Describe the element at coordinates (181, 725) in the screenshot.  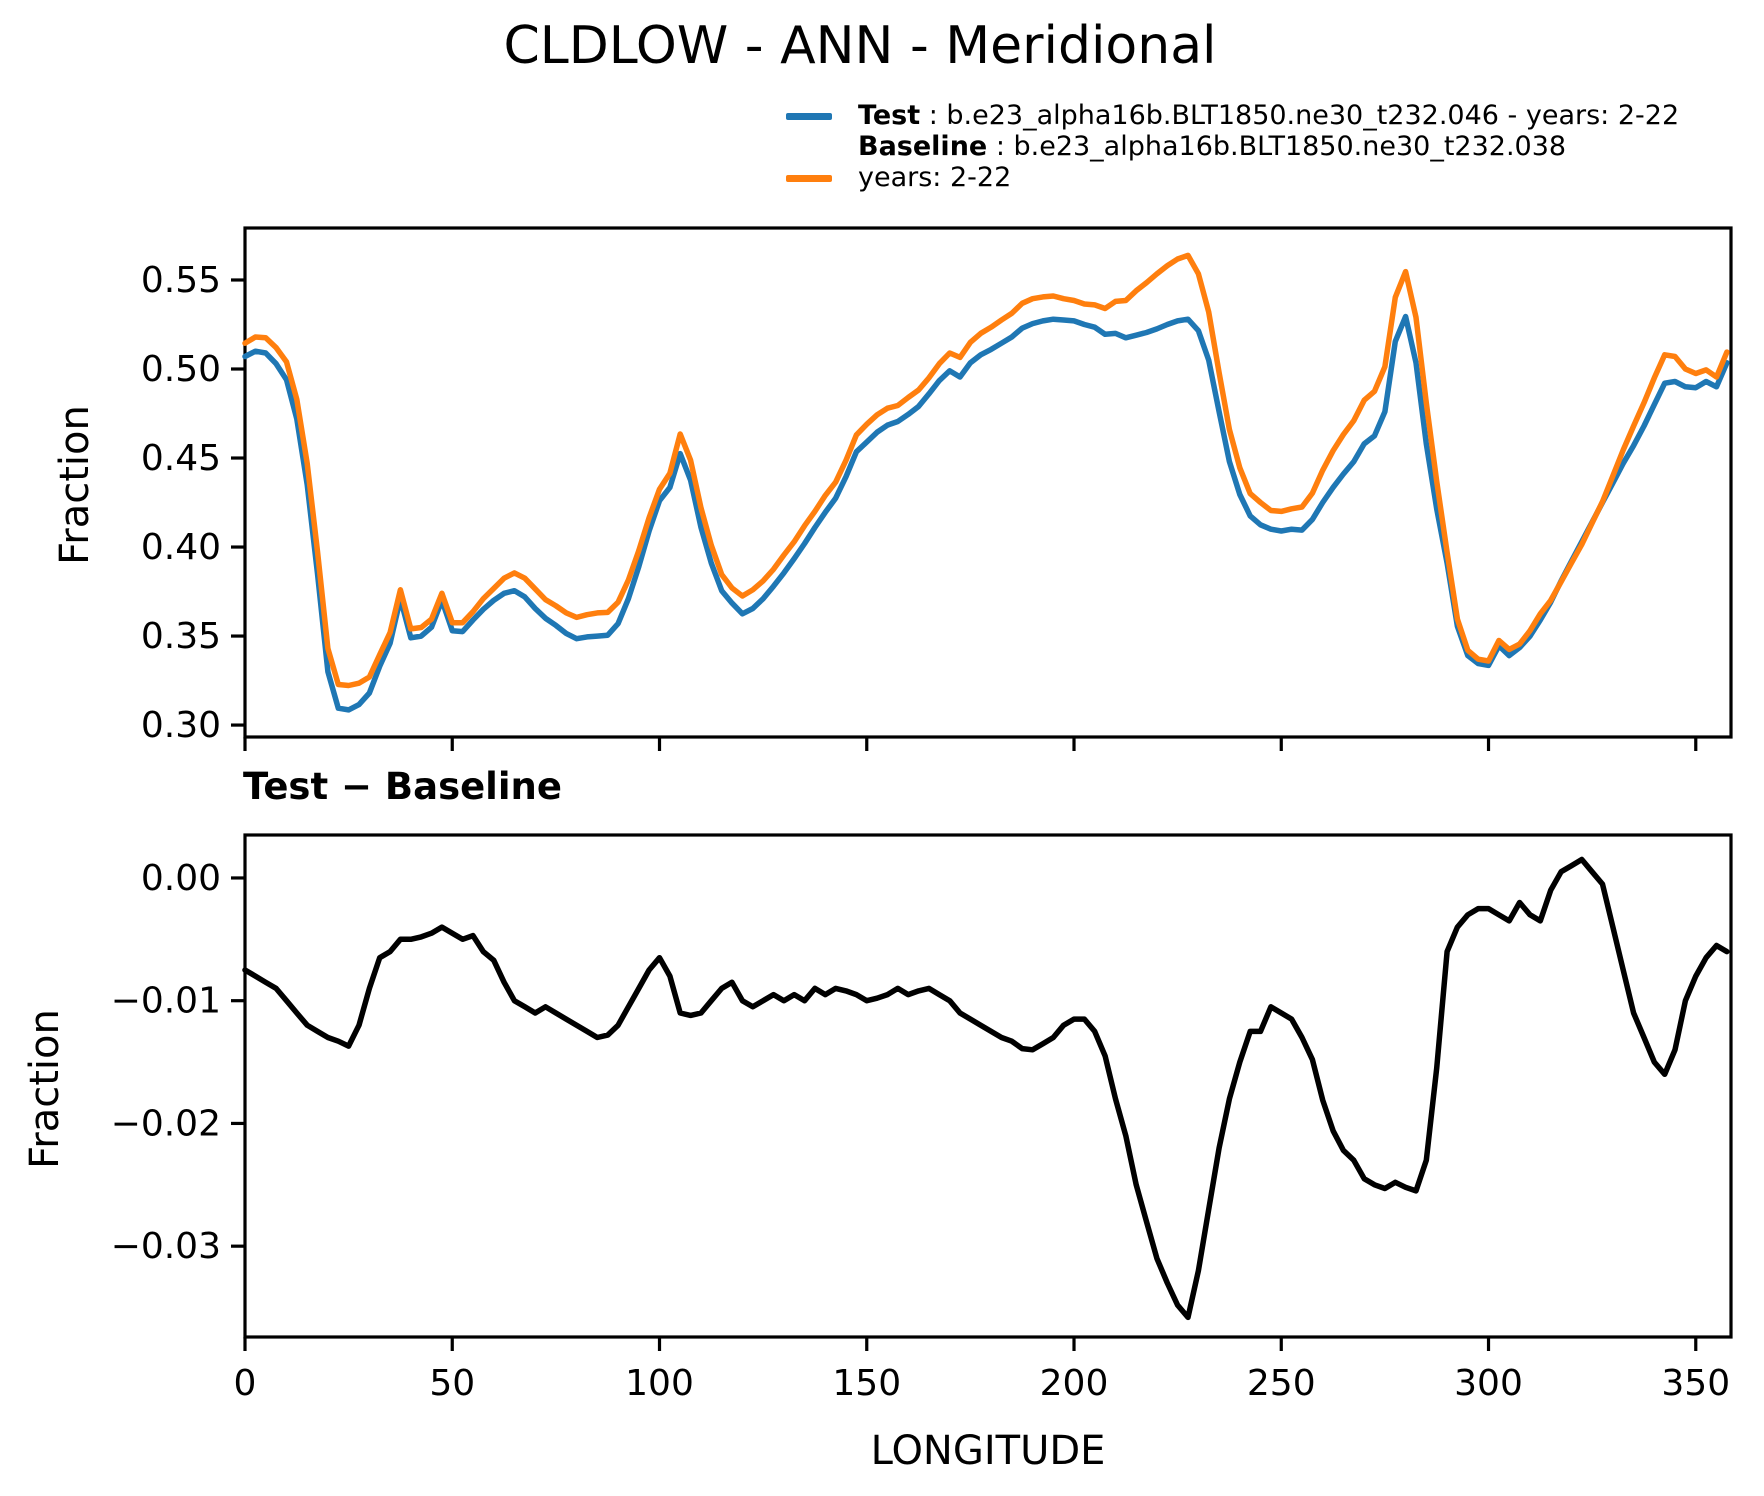
I see `y-tick-label: 0.30` at that location.